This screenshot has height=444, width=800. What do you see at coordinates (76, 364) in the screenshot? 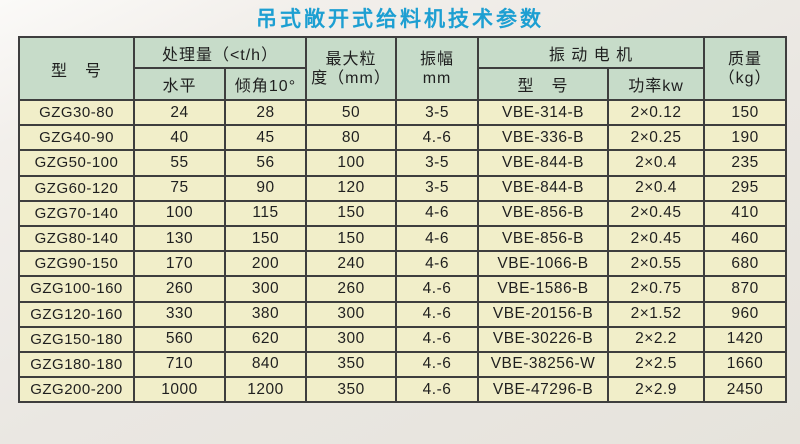
I see `cell-model: GZG180-180` at bounding box center [76, 364].